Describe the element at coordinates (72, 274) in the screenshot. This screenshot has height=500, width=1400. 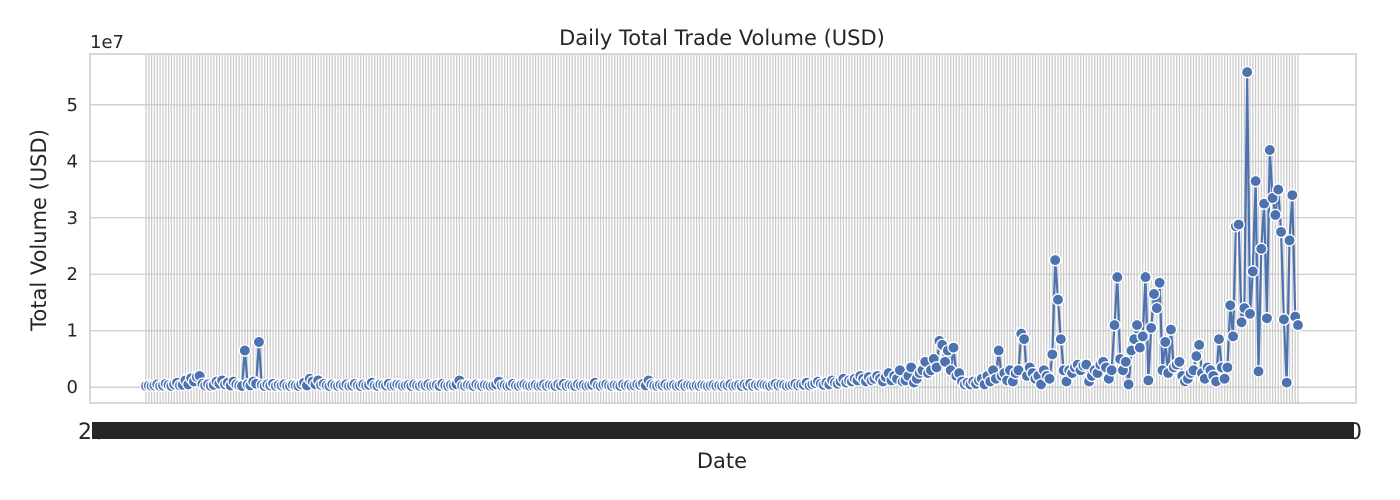
I see `y-tick-label: 2` at that location.